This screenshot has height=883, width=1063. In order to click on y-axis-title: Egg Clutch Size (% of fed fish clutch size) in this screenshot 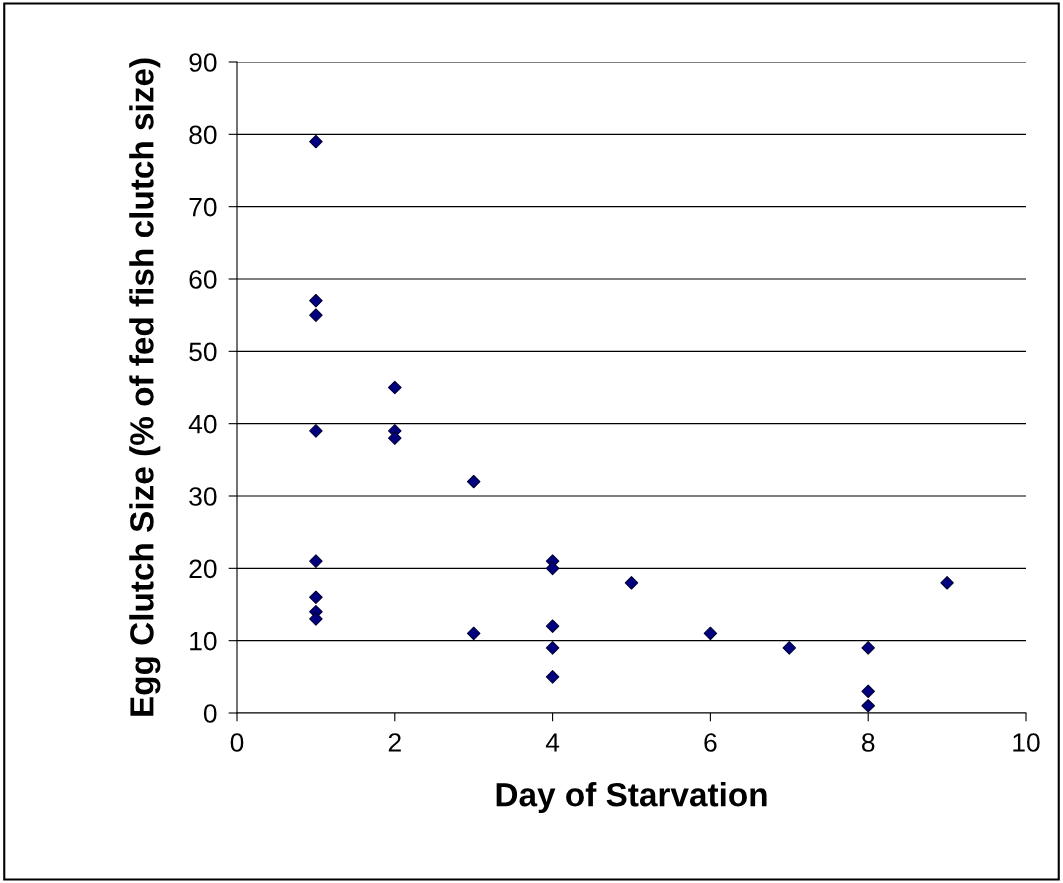, I will do `click(145, 387)`.